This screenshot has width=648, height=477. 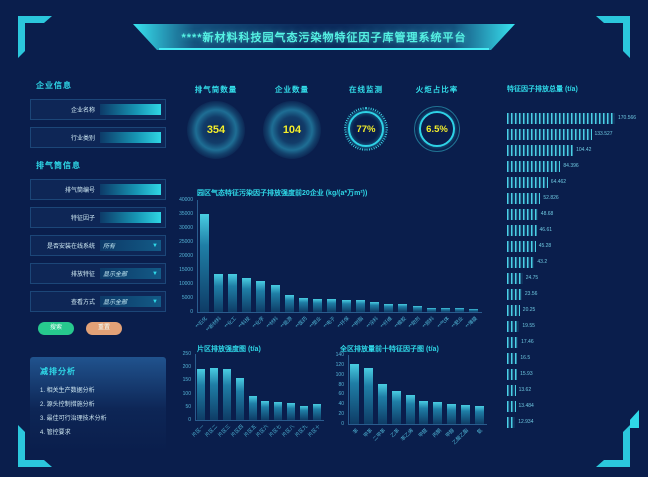 What do you see at coordinates (229, 349) in the screenshot?
I see `chart-title: 片区排放强度图 (t/a)` at bounding box center [229, 349].